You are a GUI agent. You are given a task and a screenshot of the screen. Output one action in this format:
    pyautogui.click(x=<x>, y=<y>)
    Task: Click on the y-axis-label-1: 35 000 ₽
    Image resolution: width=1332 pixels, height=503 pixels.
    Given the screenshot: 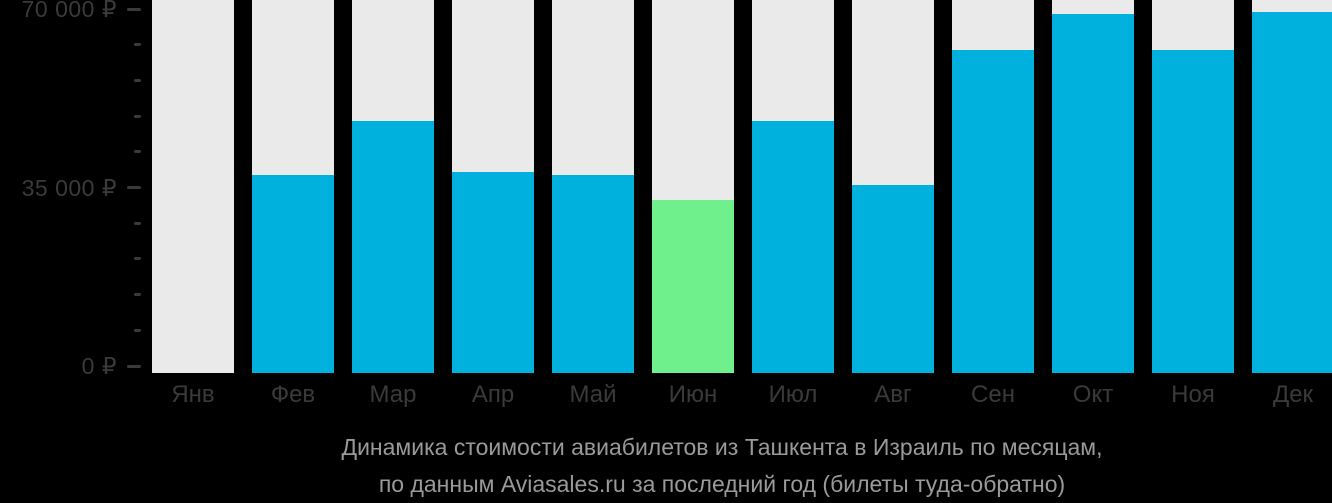 What is the action you would take?
    pyautogui.click(x=69, y=187)
    